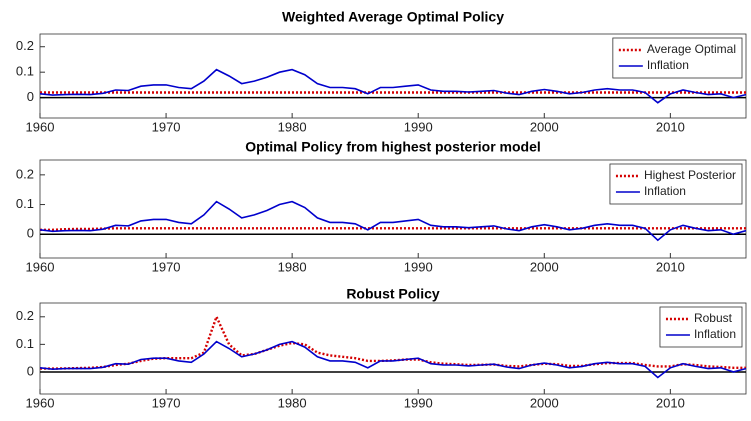 The image size is (751, 421). What do you see at coordinates (690, 175) in the screenshot?
I see `legend-label: Highest Posterior` at bounding box center [690, 175].